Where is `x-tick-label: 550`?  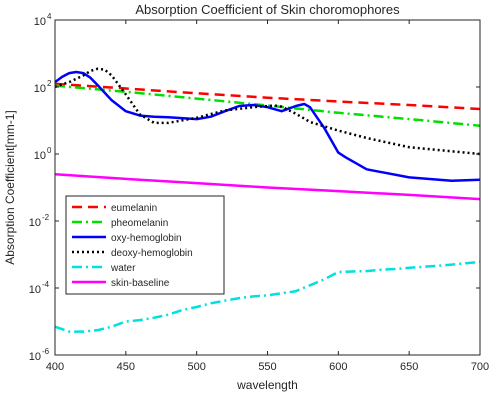 x-tick-label: 550 is located at coordinates (267, 367).